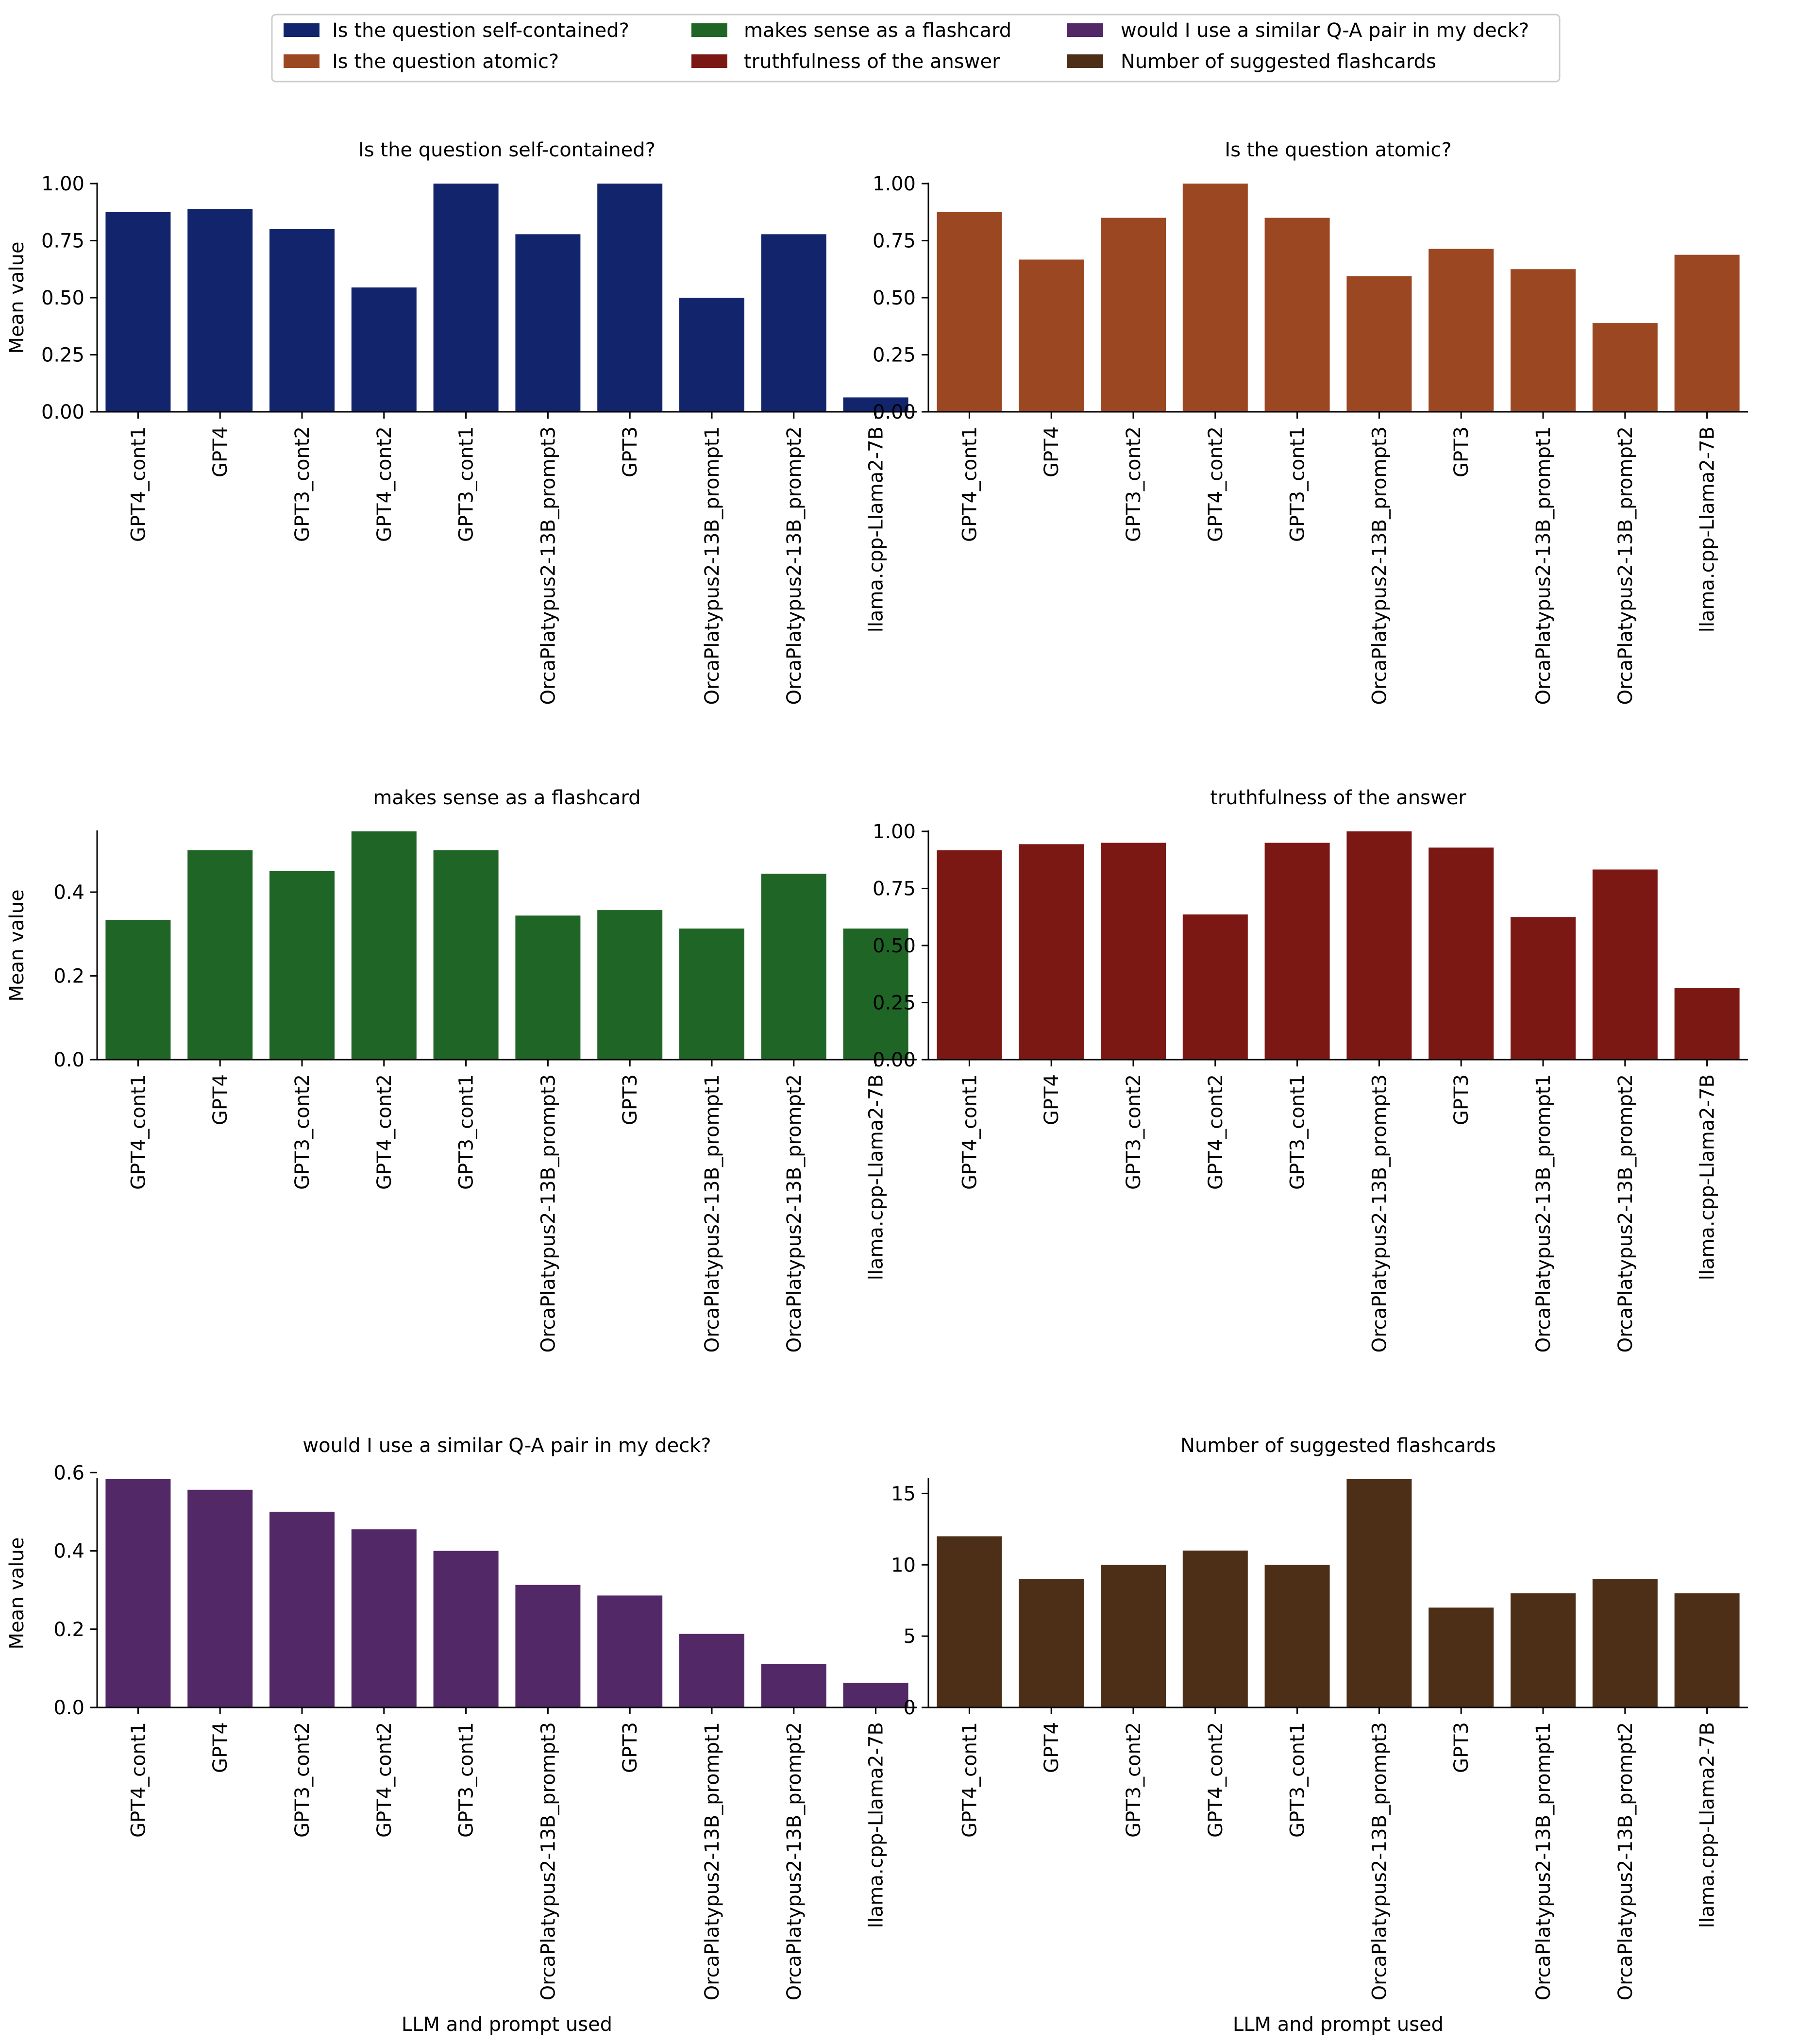 Image resolution: width=1815 pixels, height=2044 pixels. I want to click on legend-label-3: truthfulness of the answer, so click(872, 62).